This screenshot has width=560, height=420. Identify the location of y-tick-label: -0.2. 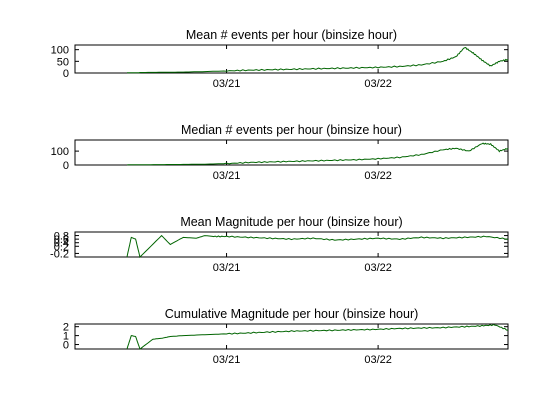
(59, 254).